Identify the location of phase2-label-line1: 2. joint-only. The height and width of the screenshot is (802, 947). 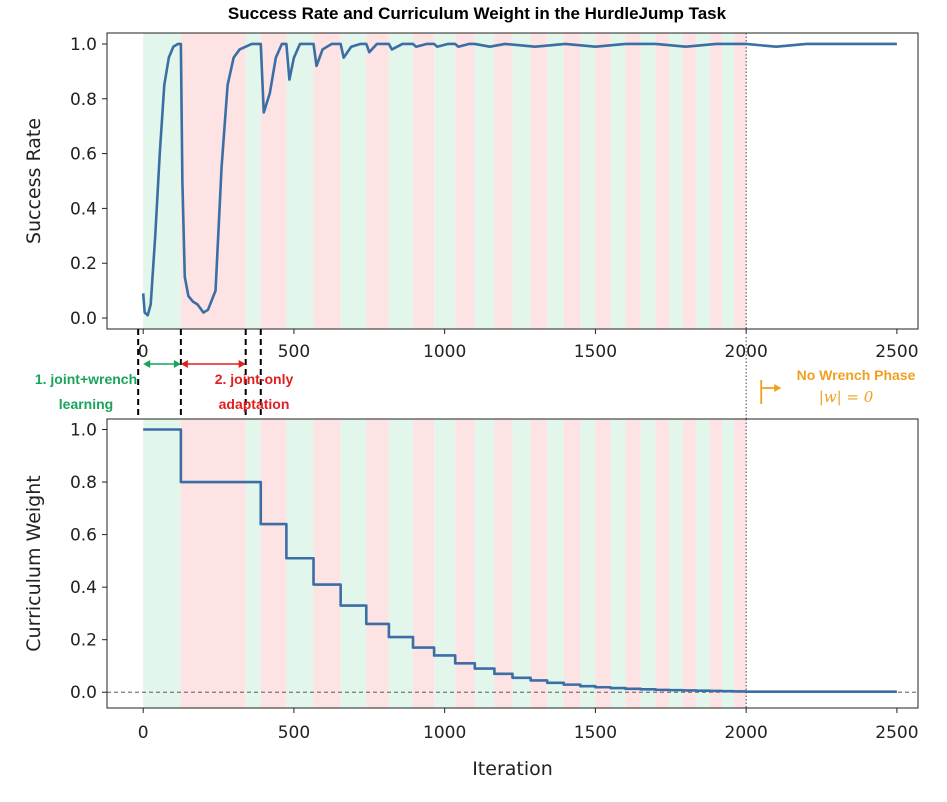
(254, 379).